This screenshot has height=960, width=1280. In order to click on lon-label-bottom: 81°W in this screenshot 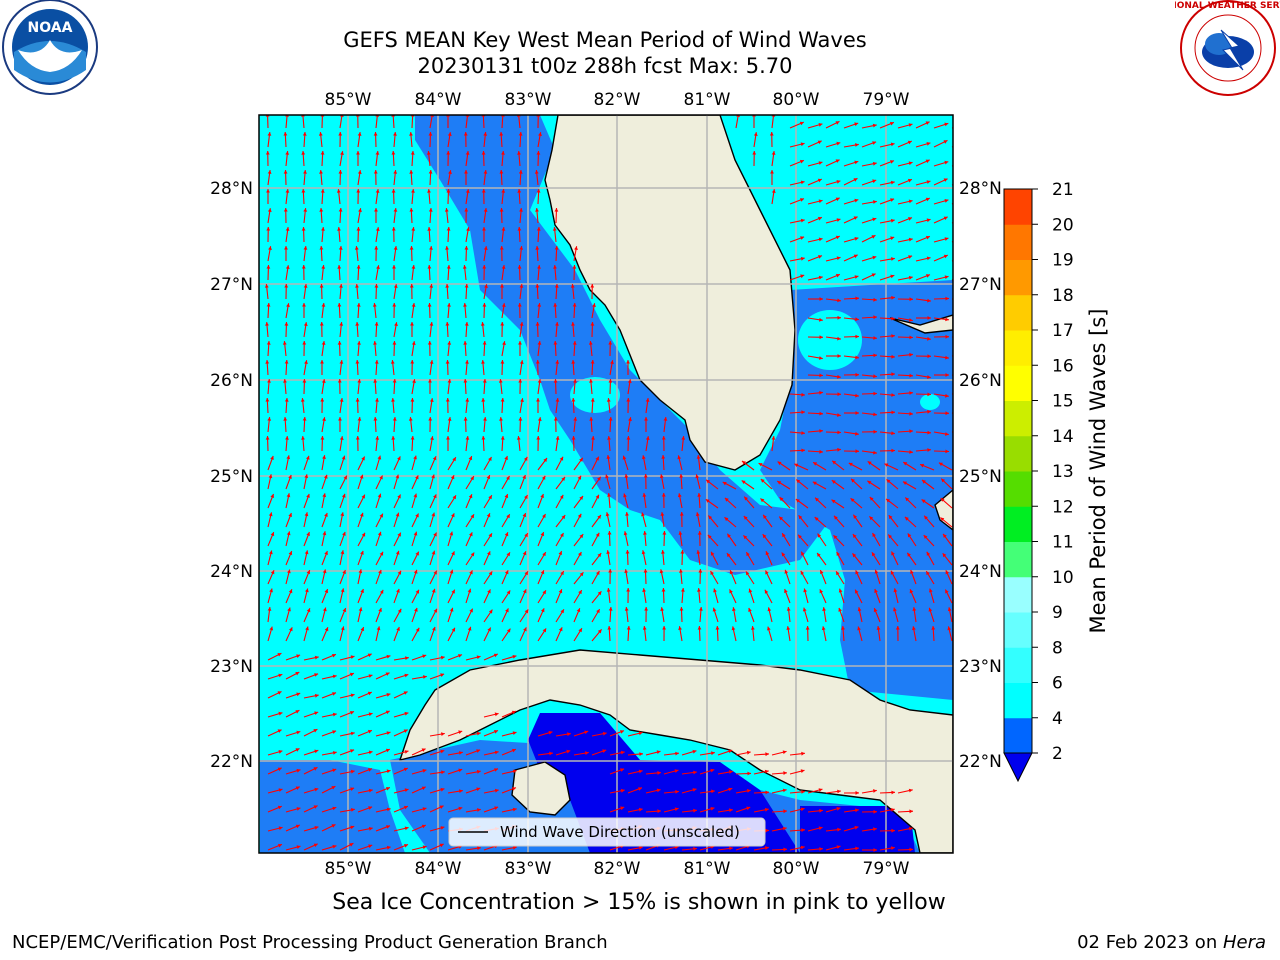, I will do `click(707, 869)`.